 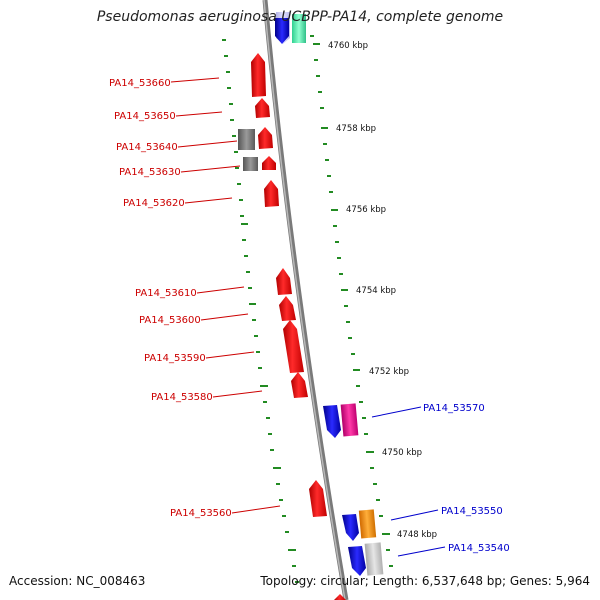 What do you see at coordinates (166, 293) in the screenshot?
I see `gene-label: PA14_53610` at bounding box center [166, 293].